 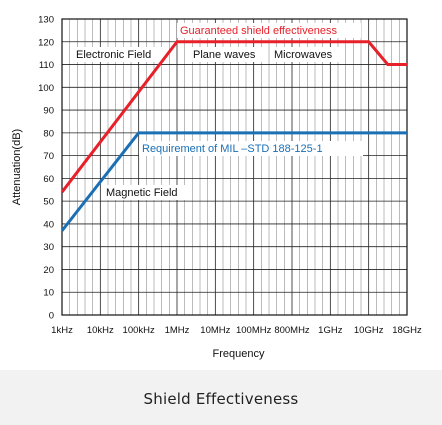 What do you see at coordinates (62, 330) in the screenshot?
I see `x-tick-label: 1kHz` at bounding box center [62, 330].